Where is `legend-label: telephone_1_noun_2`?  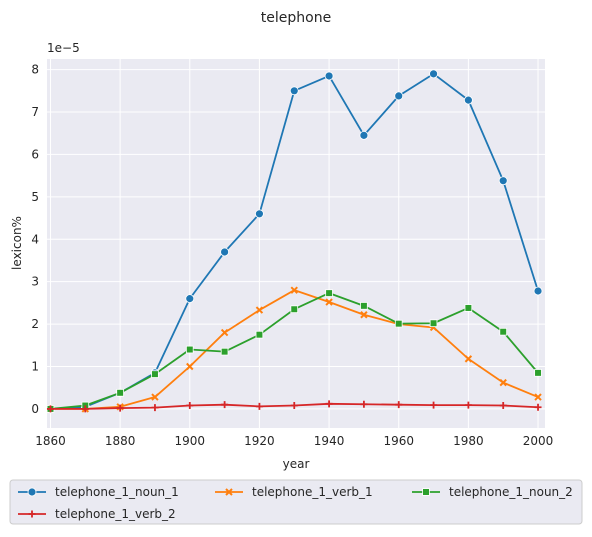
legend-label: telephone_1_noun_2 is located at coordinates (511, 492).